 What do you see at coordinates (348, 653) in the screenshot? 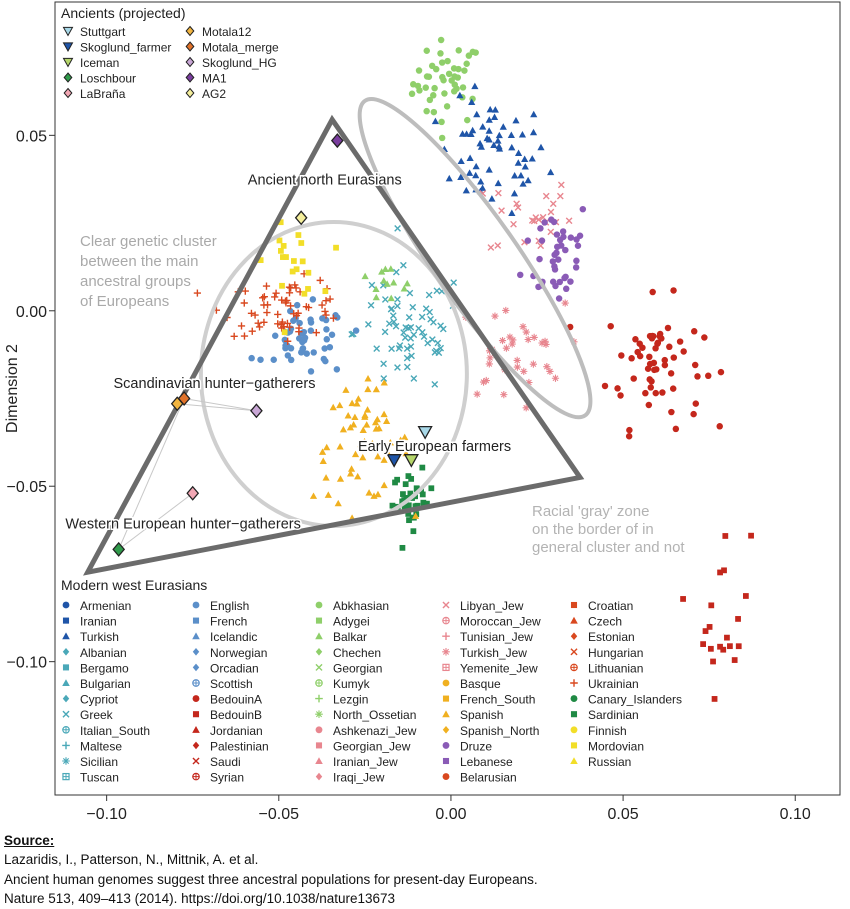
I see `modern-legend-item: Chechen` at bounding box center [348, 653].